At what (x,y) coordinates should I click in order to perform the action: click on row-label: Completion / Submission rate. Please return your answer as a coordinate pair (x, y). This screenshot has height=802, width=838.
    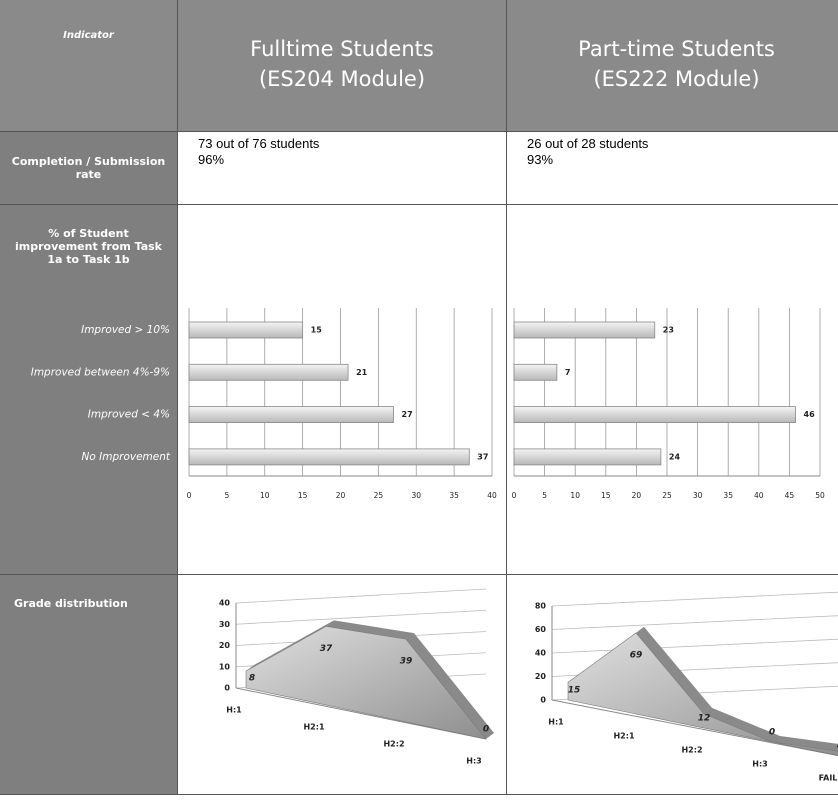
    Looking at the image, I should click on (89, 168).